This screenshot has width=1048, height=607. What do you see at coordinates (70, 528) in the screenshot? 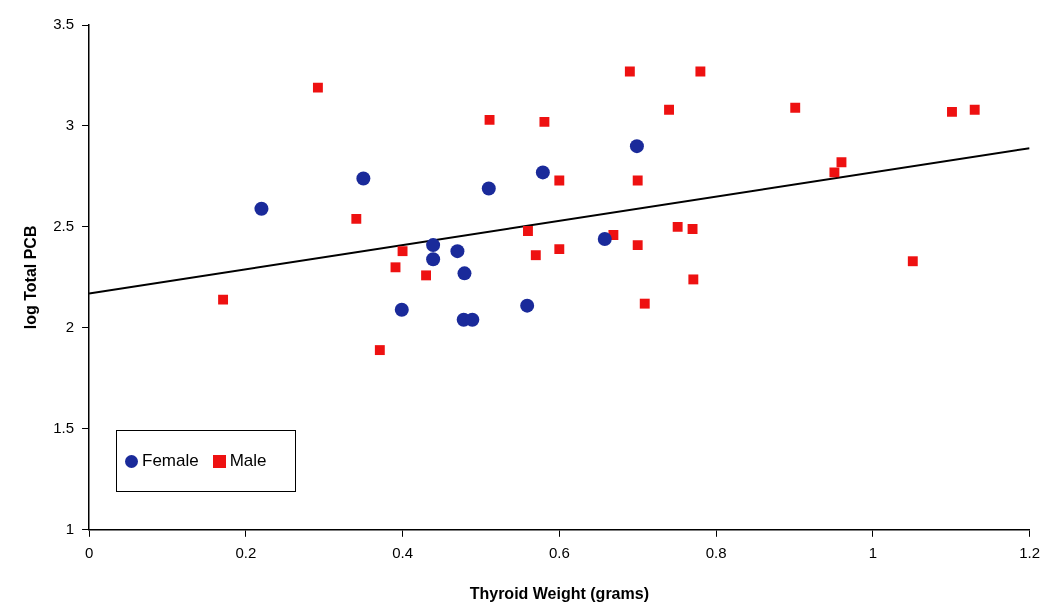
I see `y-tick-label: 1` at bounding box center [70, 528].